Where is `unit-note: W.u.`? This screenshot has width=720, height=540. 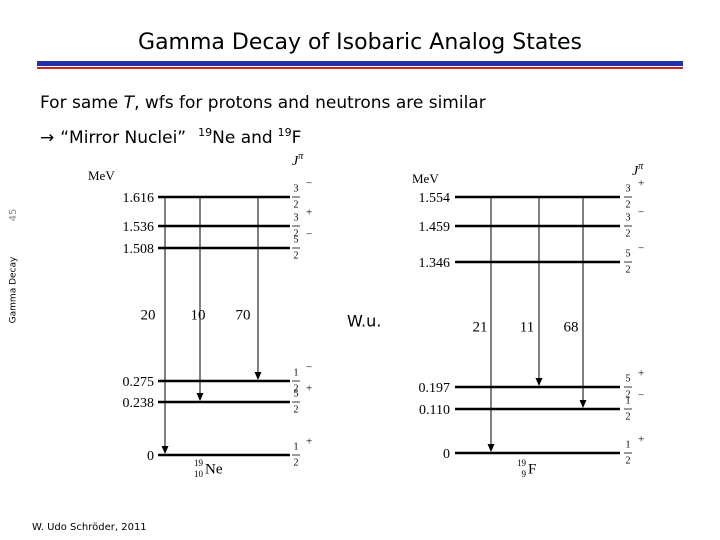
unit-note: W.u. is located at coordinates (364, 321).